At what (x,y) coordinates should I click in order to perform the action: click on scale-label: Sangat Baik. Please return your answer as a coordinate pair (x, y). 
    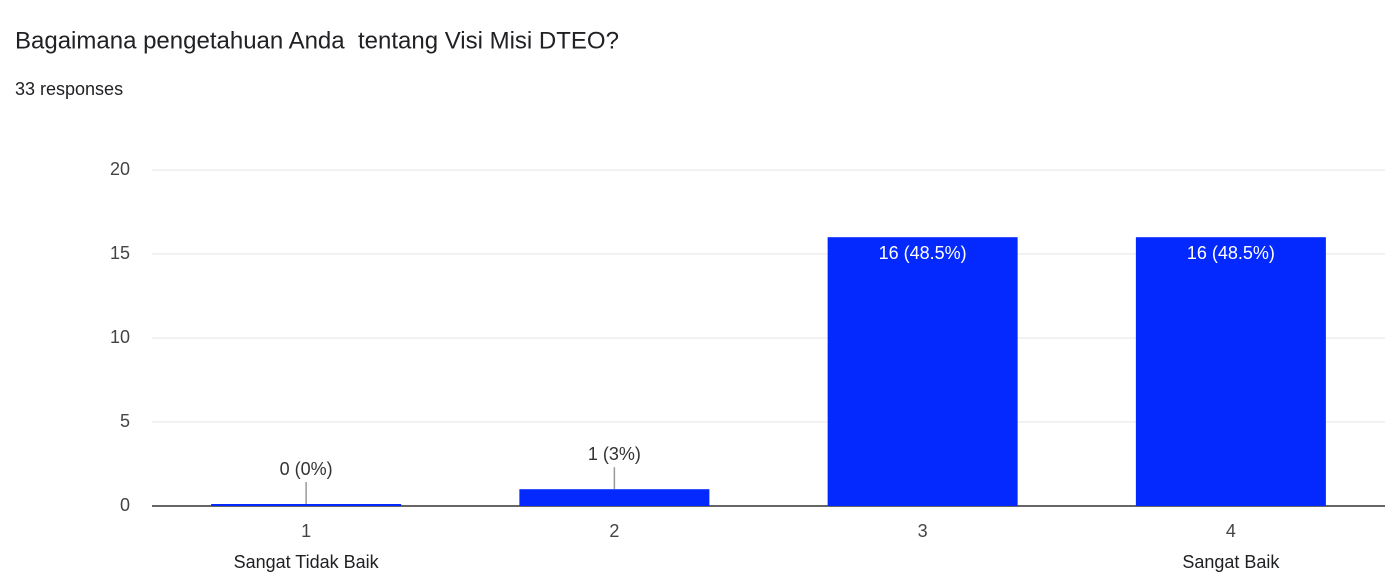
    Looking at the image, I should click on (1231, 562).